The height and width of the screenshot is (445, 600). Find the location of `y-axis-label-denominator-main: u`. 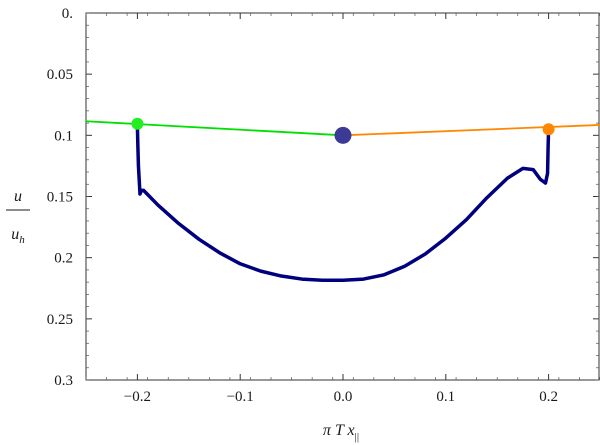

y-axis-label-denominator-main: u is located at coordinates (15, 234).